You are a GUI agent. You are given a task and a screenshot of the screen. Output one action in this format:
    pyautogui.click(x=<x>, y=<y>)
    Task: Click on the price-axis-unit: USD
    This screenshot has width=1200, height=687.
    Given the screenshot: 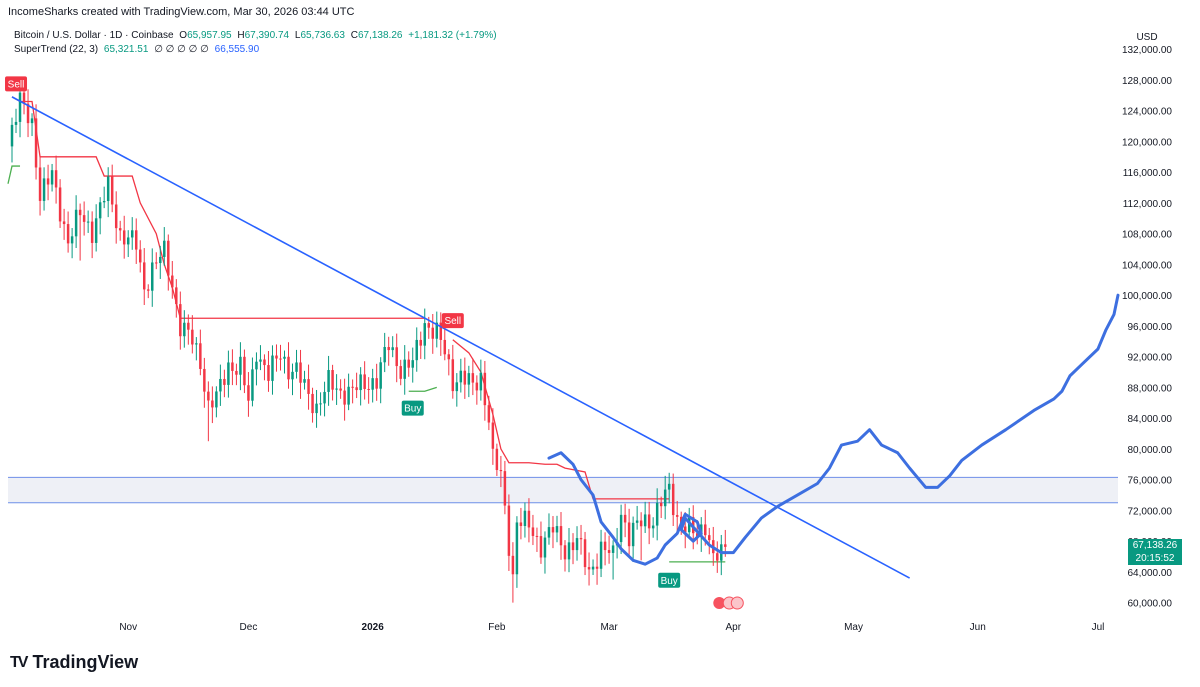 What is the action you would take?
    pyautogui.click(x=1146, y=37)
    